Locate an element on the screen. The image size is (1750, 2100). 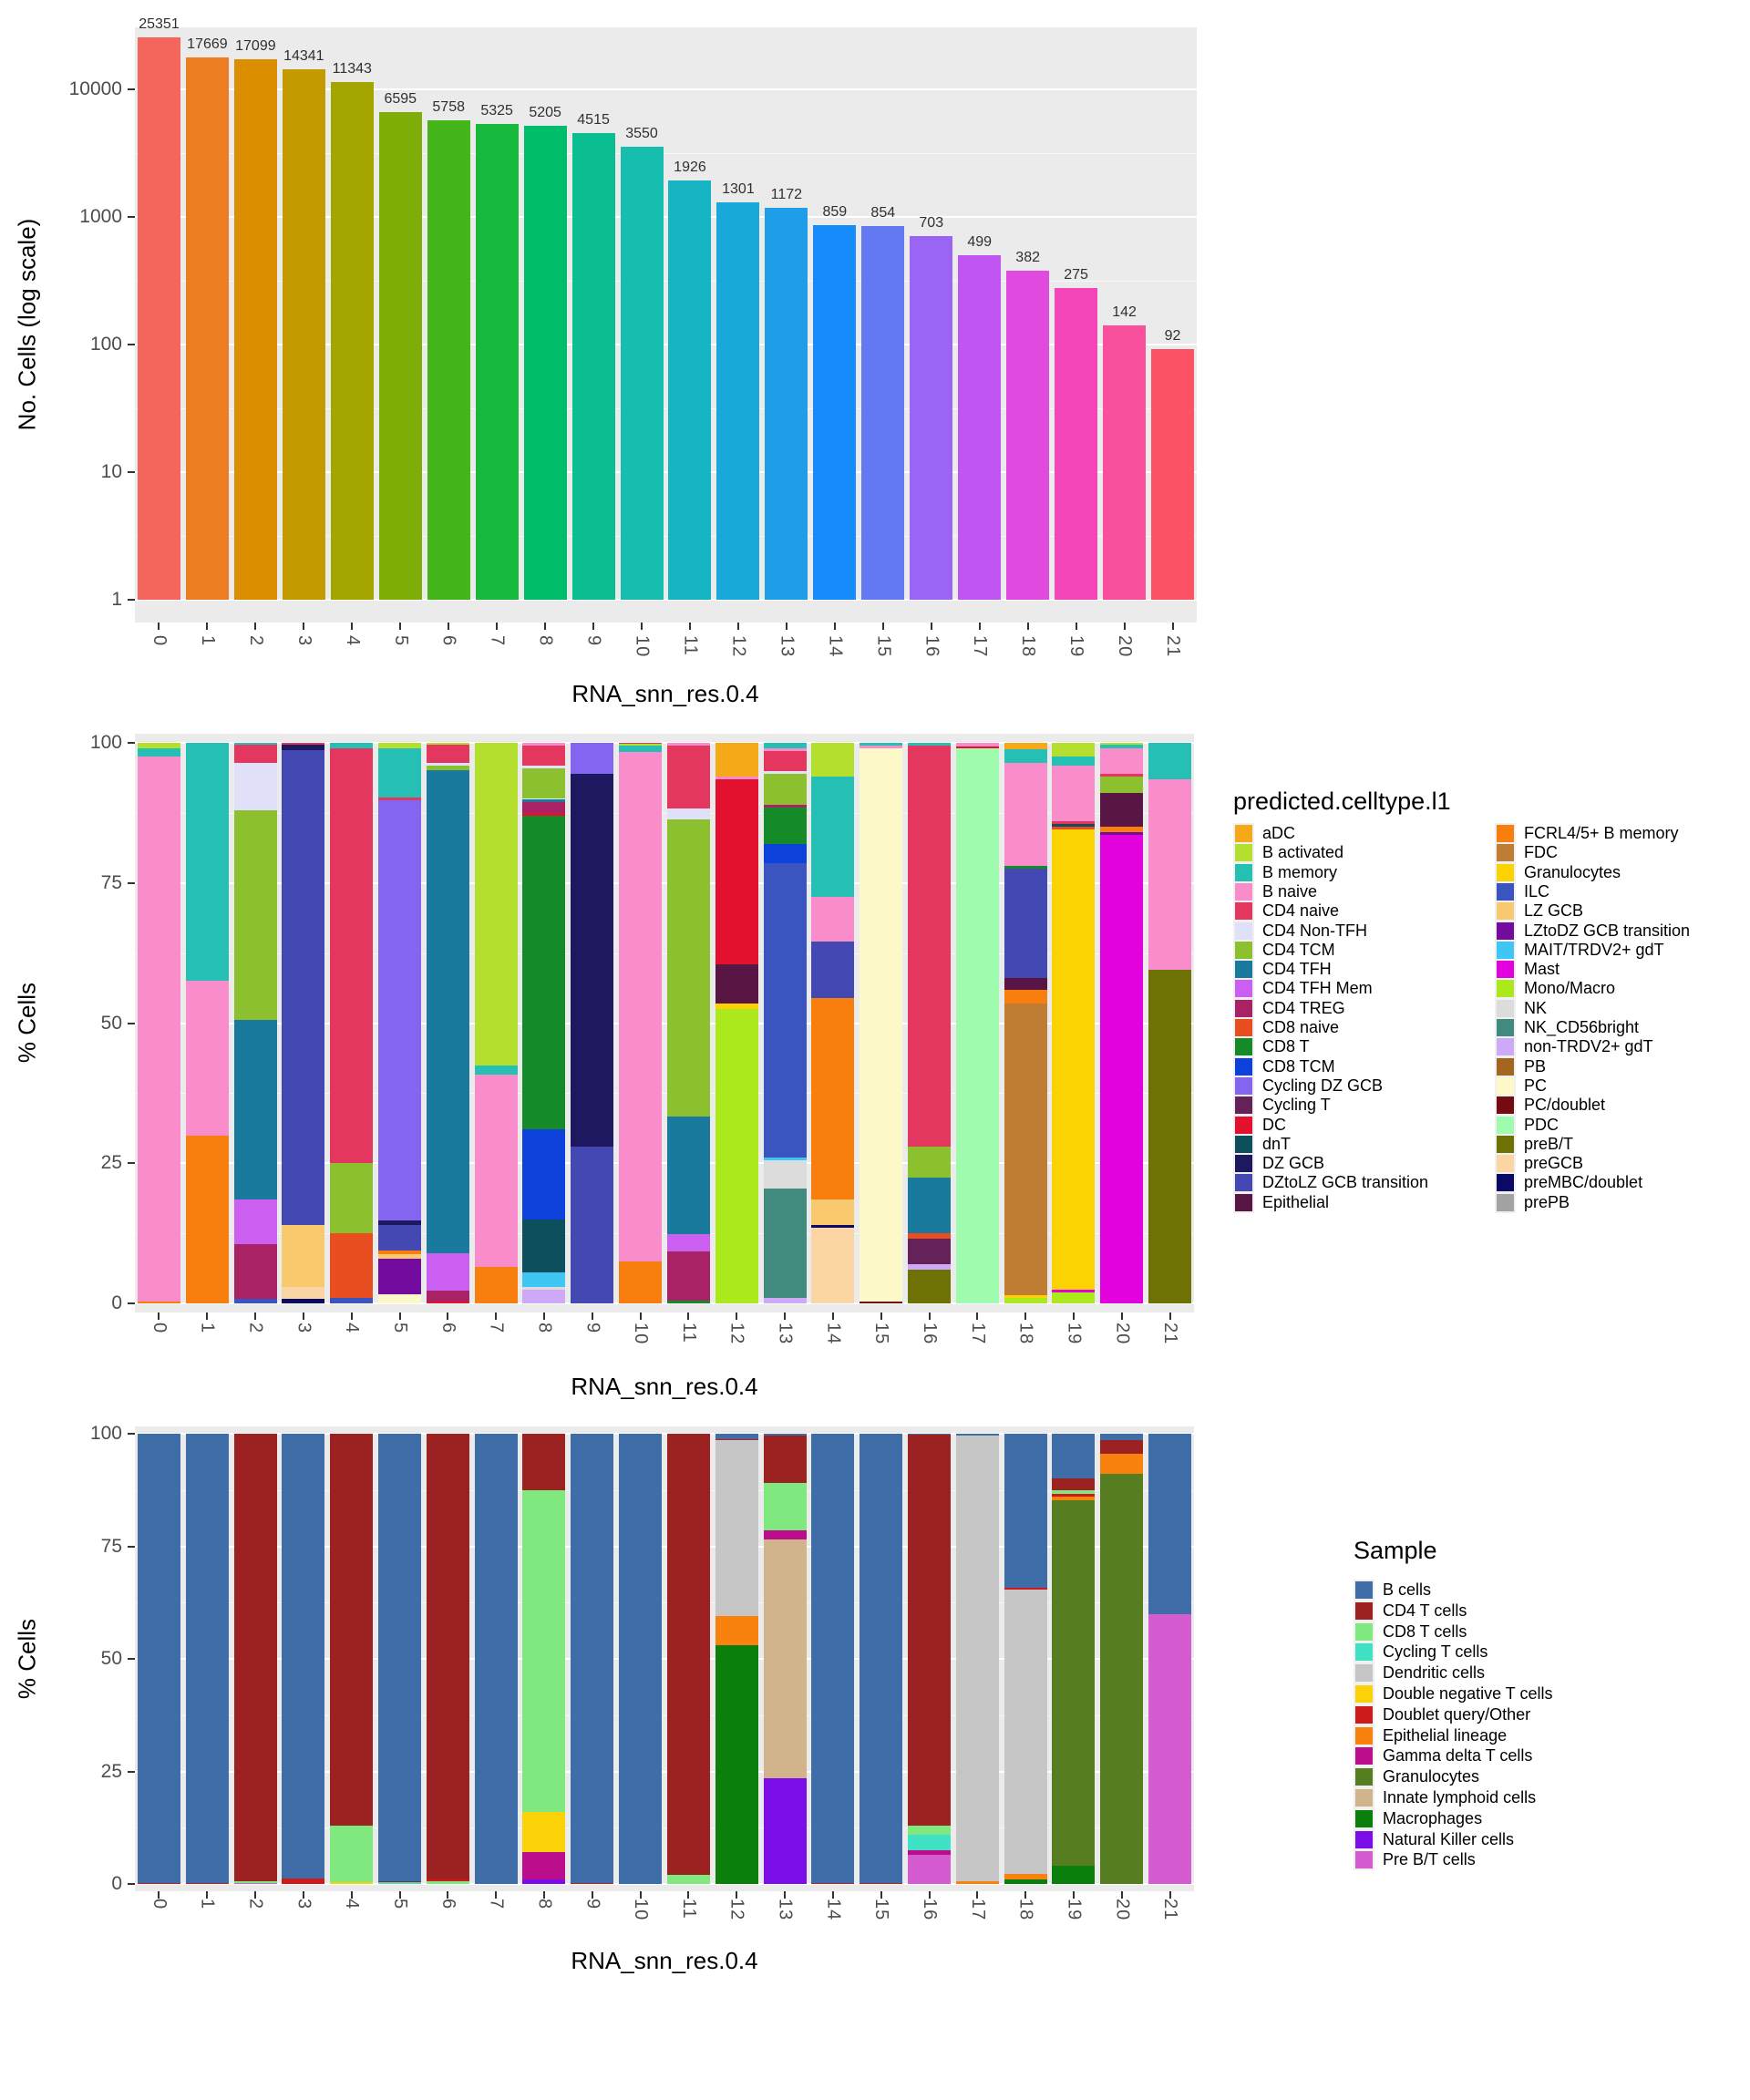
legend-item-granulocytes: Granulocytes is located at coordinates (1623, 872).